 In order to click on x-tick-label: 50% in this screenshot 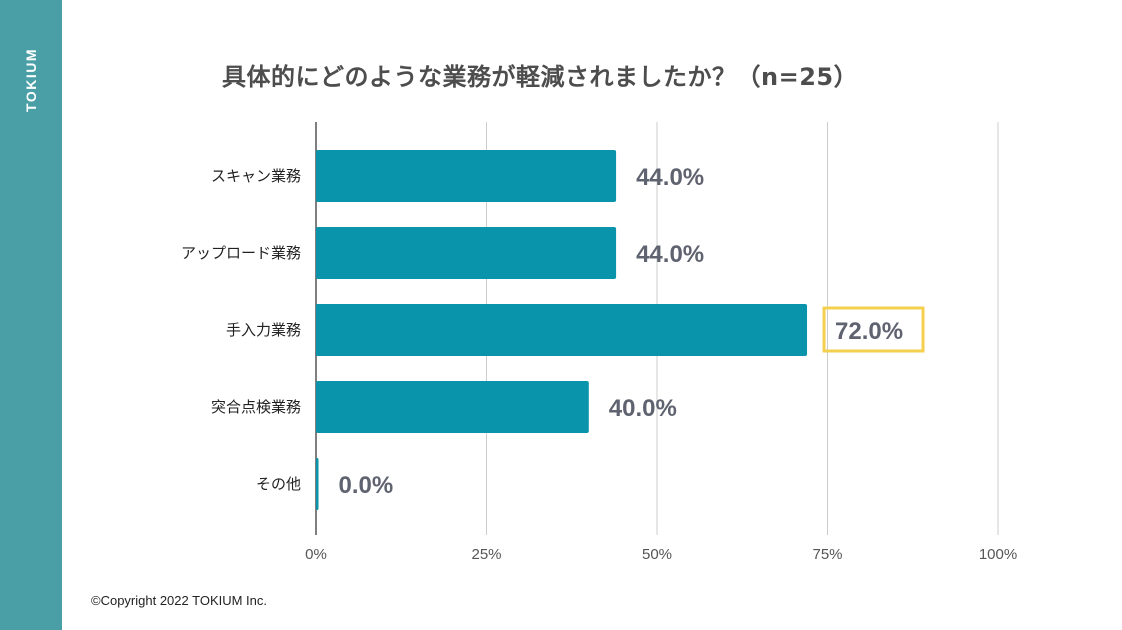, I will do `click(657, 554)`.